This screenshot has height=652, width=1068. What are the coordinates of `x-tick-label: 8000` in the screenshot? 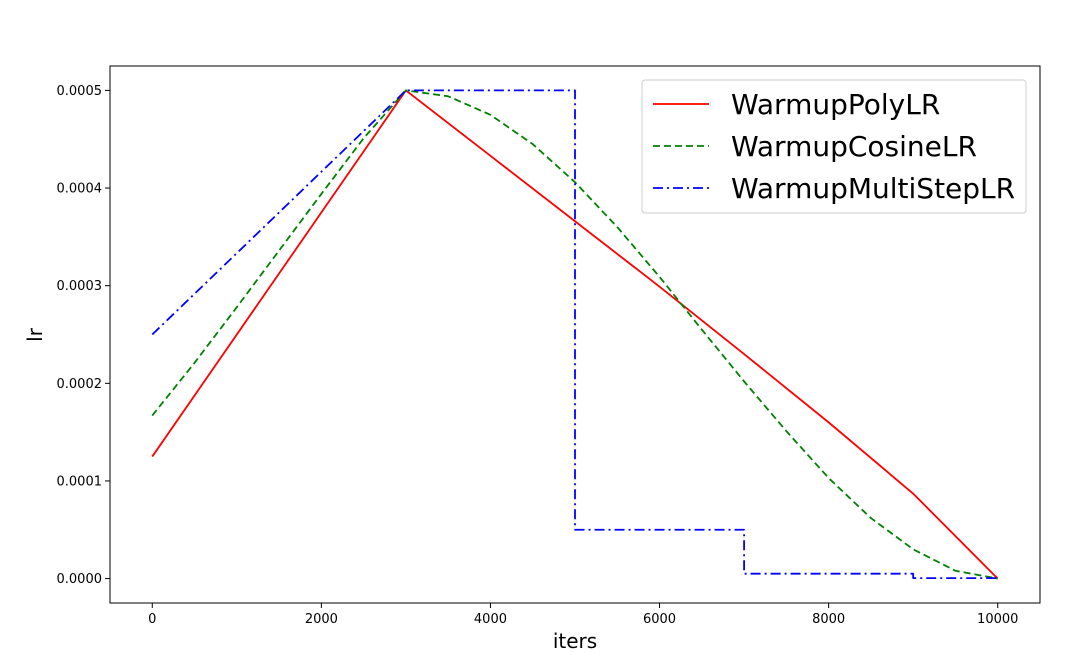 It's located at (828, 619).